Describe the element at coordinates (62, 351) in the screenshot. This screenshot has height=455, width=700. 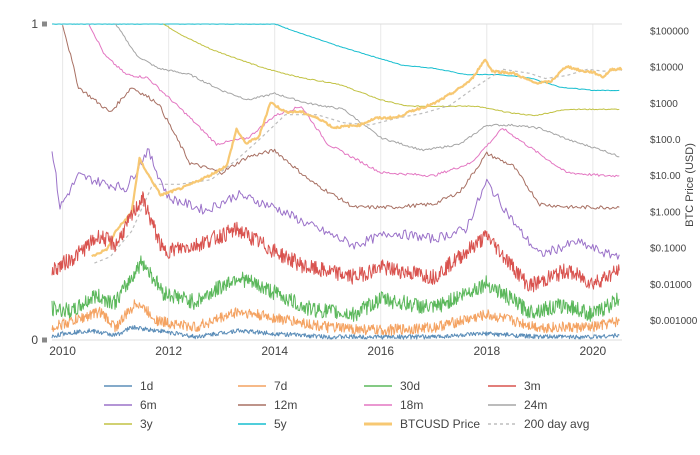
I see `x-tick-label: 2010` at that location.